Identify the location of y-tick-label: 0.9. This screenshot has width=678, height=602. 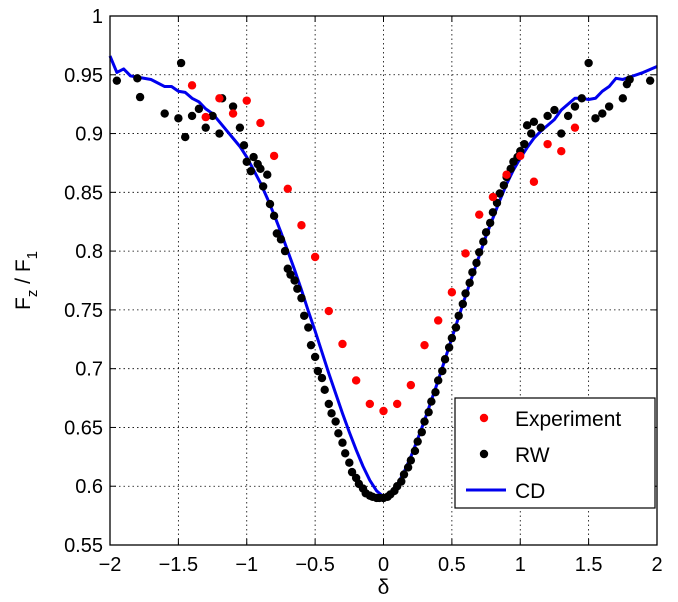
(89, 135).